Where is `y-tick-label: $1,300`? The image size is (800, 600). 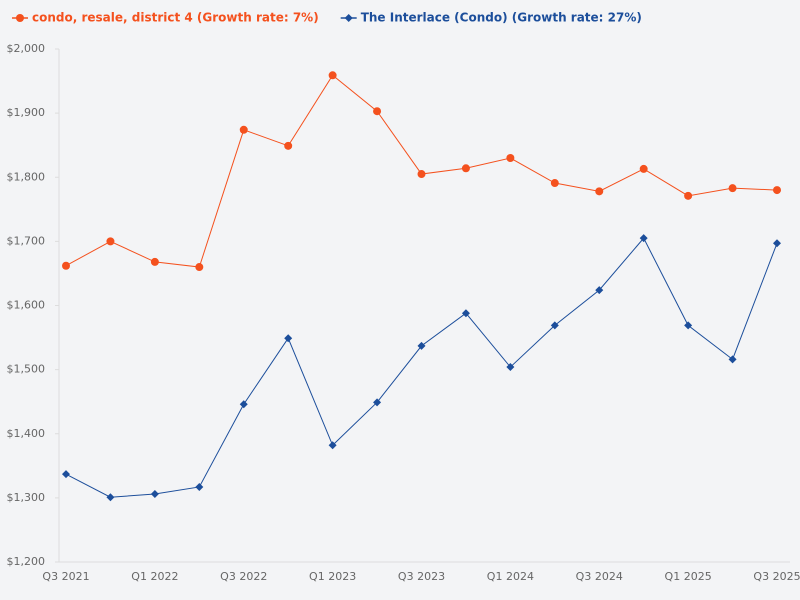
y-tick-label: $1,300 is located at coordinates (26, 497).